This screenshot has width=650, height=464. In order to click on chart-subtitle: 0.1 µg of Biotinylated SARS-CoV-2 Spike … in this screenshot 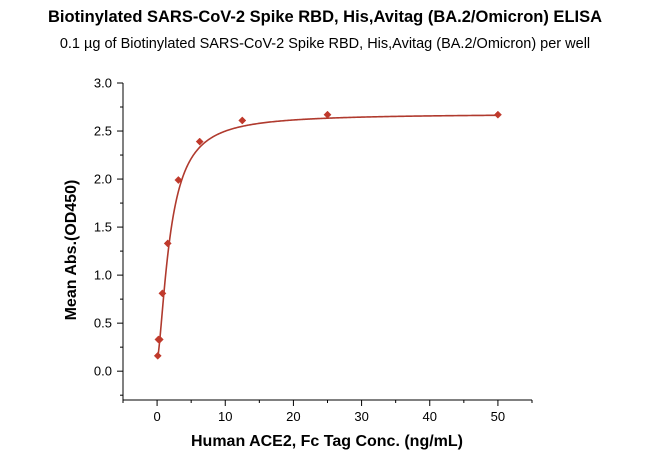, I will do `click(325, 44)`.